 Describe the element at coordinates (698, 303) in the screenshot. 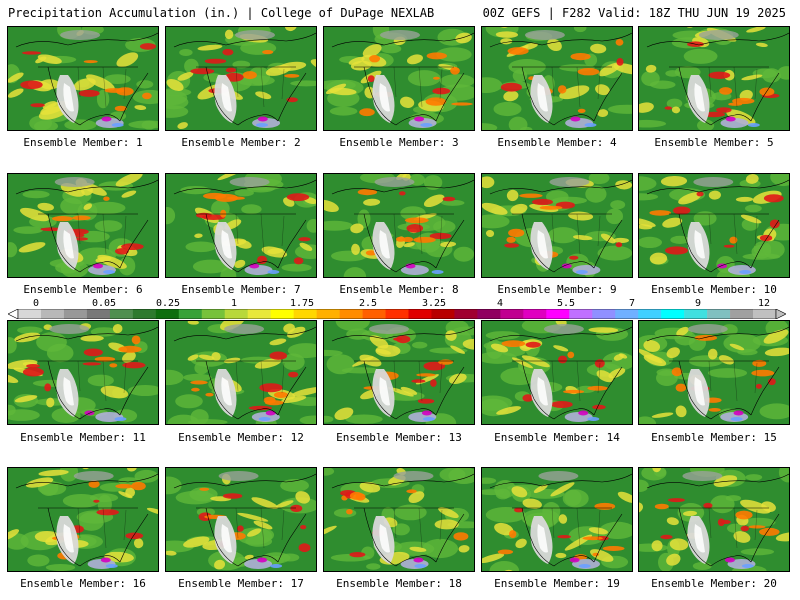

I see `colorbar-tick-label: 9` at that location.